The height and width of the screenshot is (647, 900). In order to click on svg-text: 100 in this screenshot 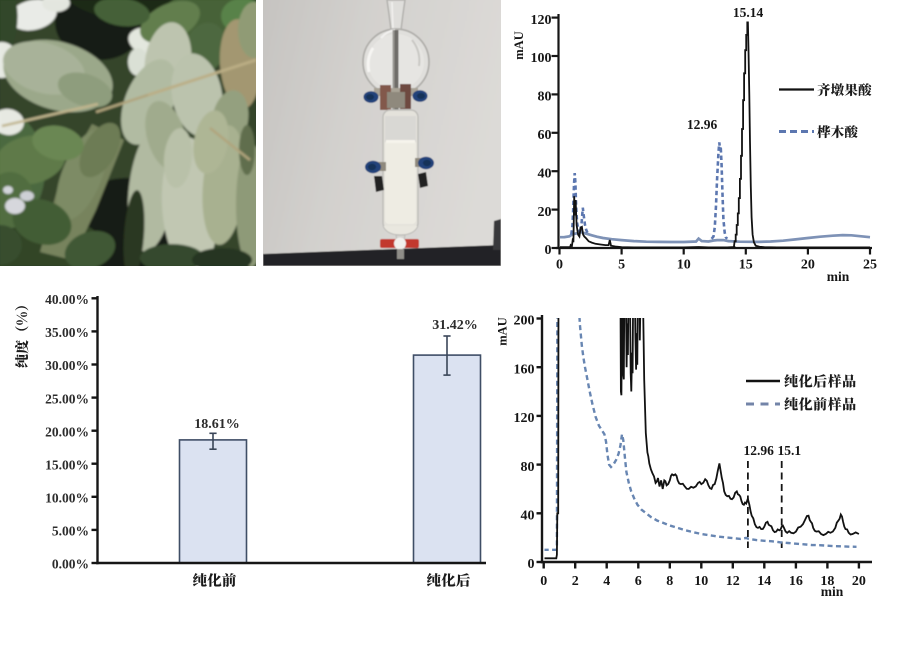, I will do `click(541, 58)`.